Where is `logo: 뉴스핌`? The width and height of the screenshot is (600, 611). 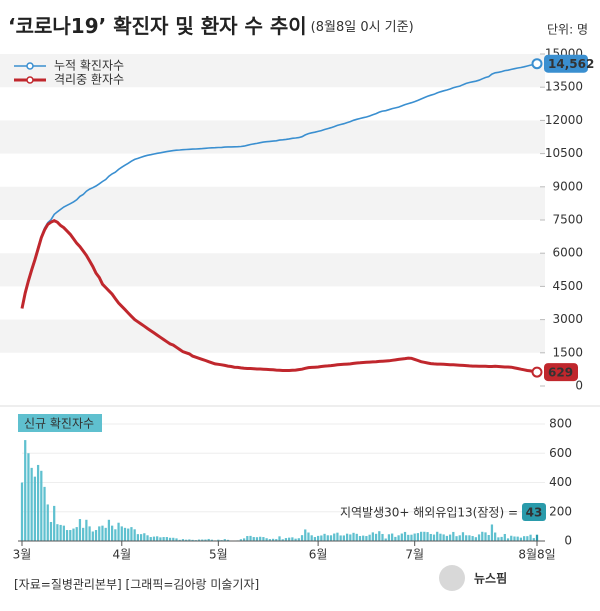
logo: 뉴스핌 is located at coordinates (490, 578).